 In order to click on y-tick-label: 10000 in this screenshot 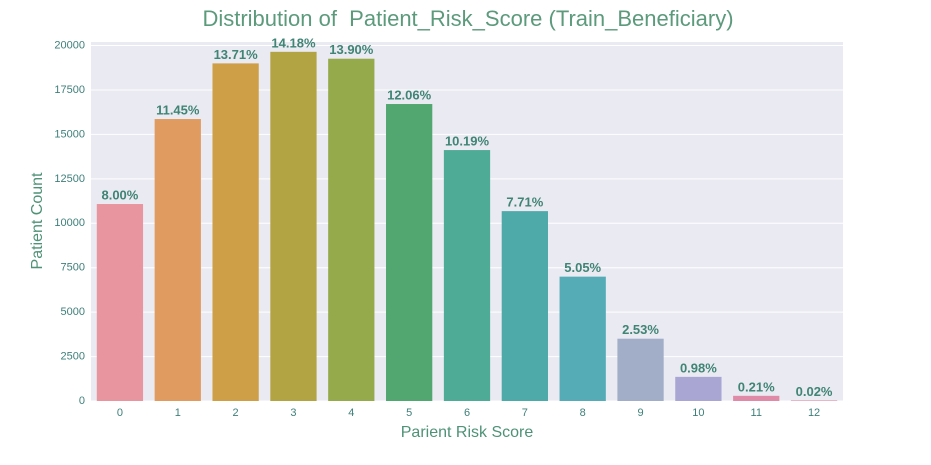, I will do `click(69, 223)`.